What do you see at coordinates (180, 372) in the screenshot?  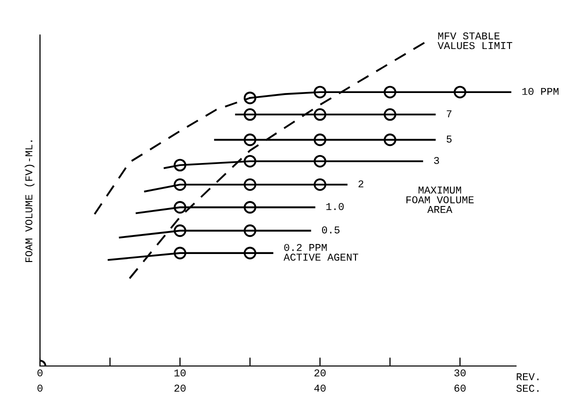 I see `x-tick-label: 10` at bounding box center [180, 372].